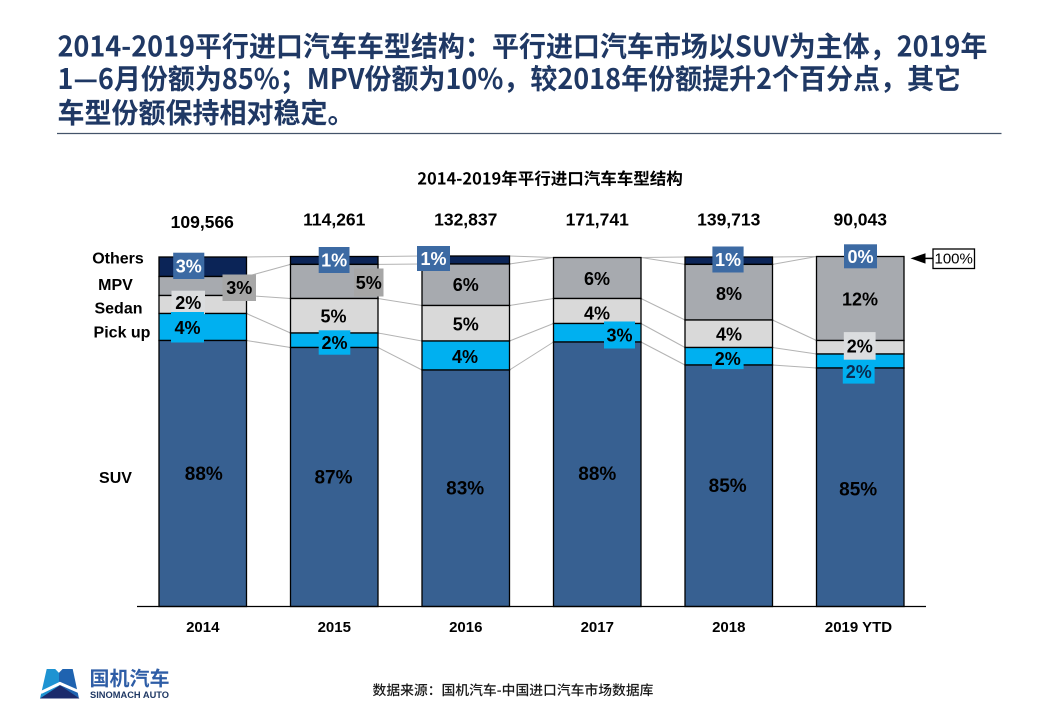  I want to click on svg-text: 12%, so click(860, 300).